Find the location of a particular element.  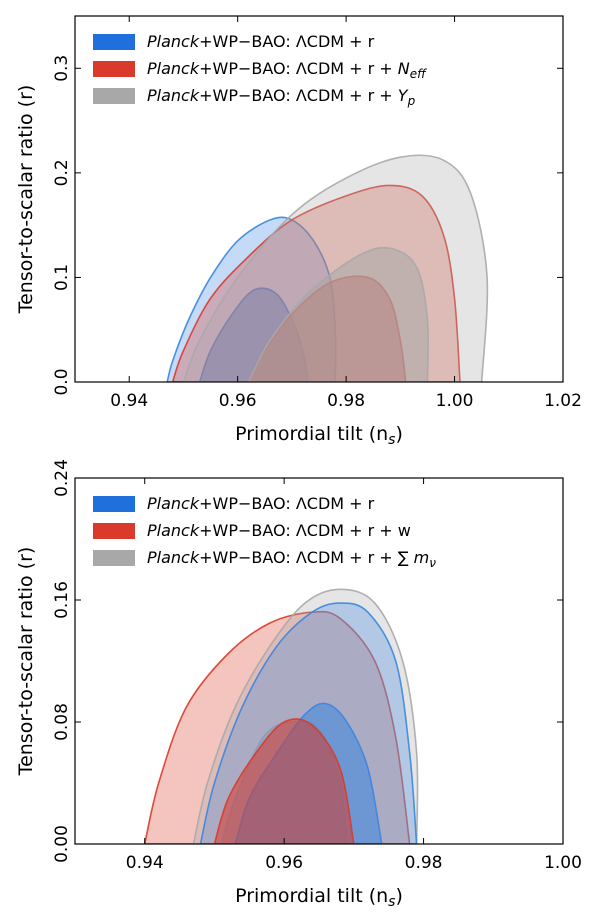

top-contours is located at coordinates (327, 268).